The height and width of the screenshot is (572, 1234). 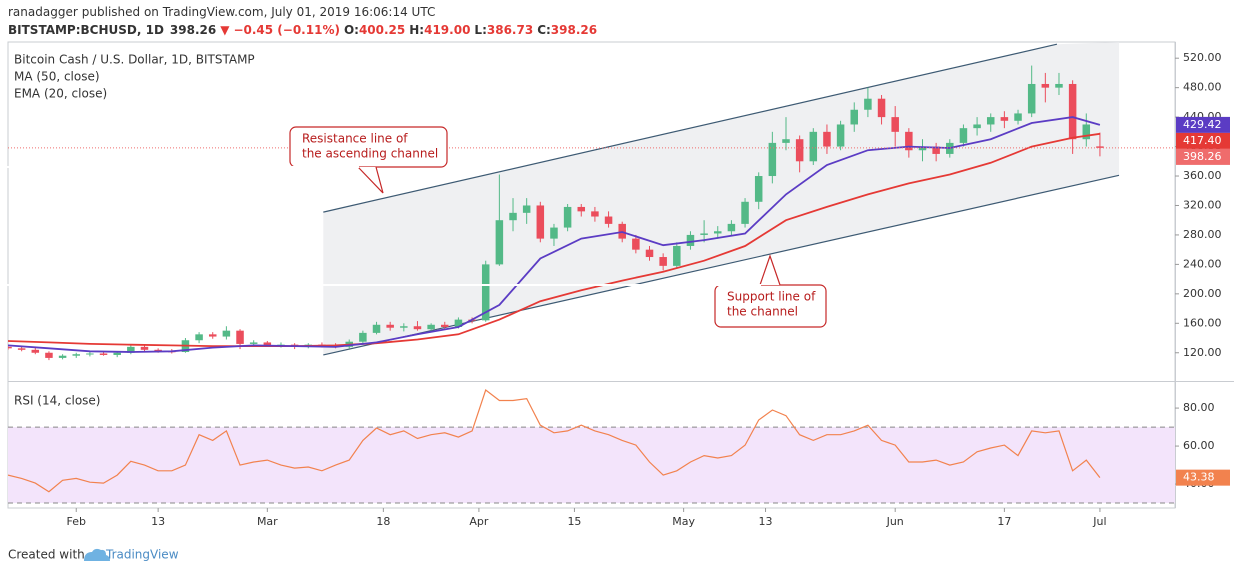 I want to click on footer-brand: TradingView, so click(x=142, y=555).